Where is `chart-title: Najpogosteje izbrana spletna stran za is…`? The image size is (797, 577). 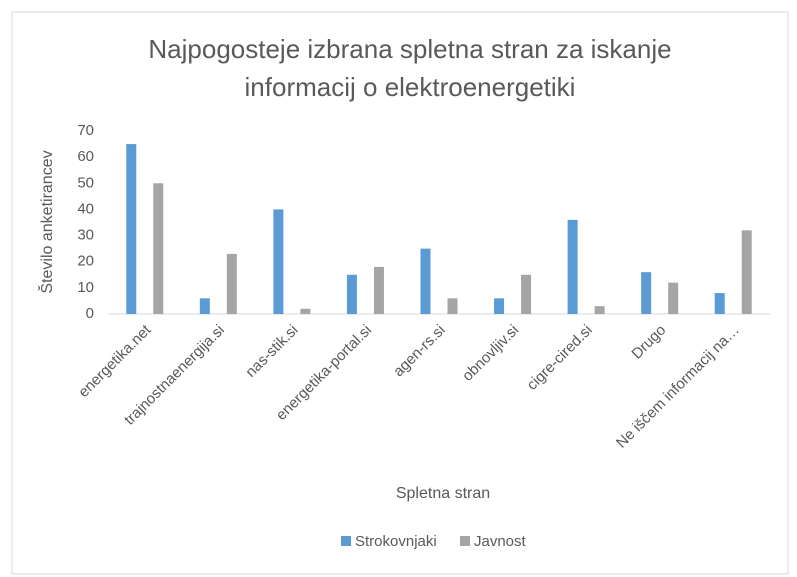
chart-title: Najpogosteje izbrana spletna stran za is… is located at coordinates (410, 68).